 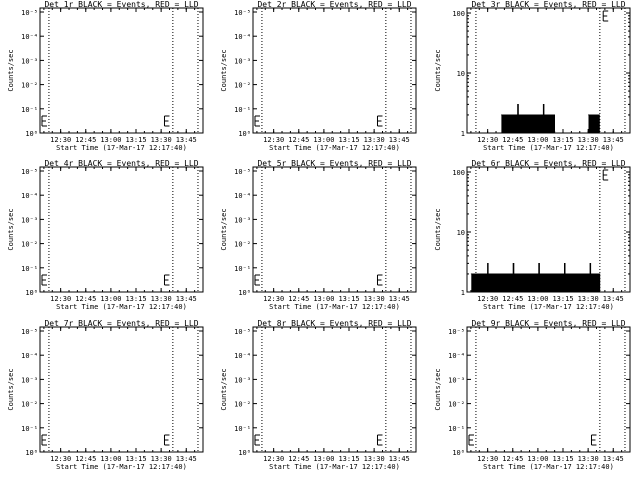 What do you see at coordinates (334, 323) in the screenshot?
I see `panel-title: Det 8r BLACK = Events, RED = LLD` at bounding box center [334, 323].